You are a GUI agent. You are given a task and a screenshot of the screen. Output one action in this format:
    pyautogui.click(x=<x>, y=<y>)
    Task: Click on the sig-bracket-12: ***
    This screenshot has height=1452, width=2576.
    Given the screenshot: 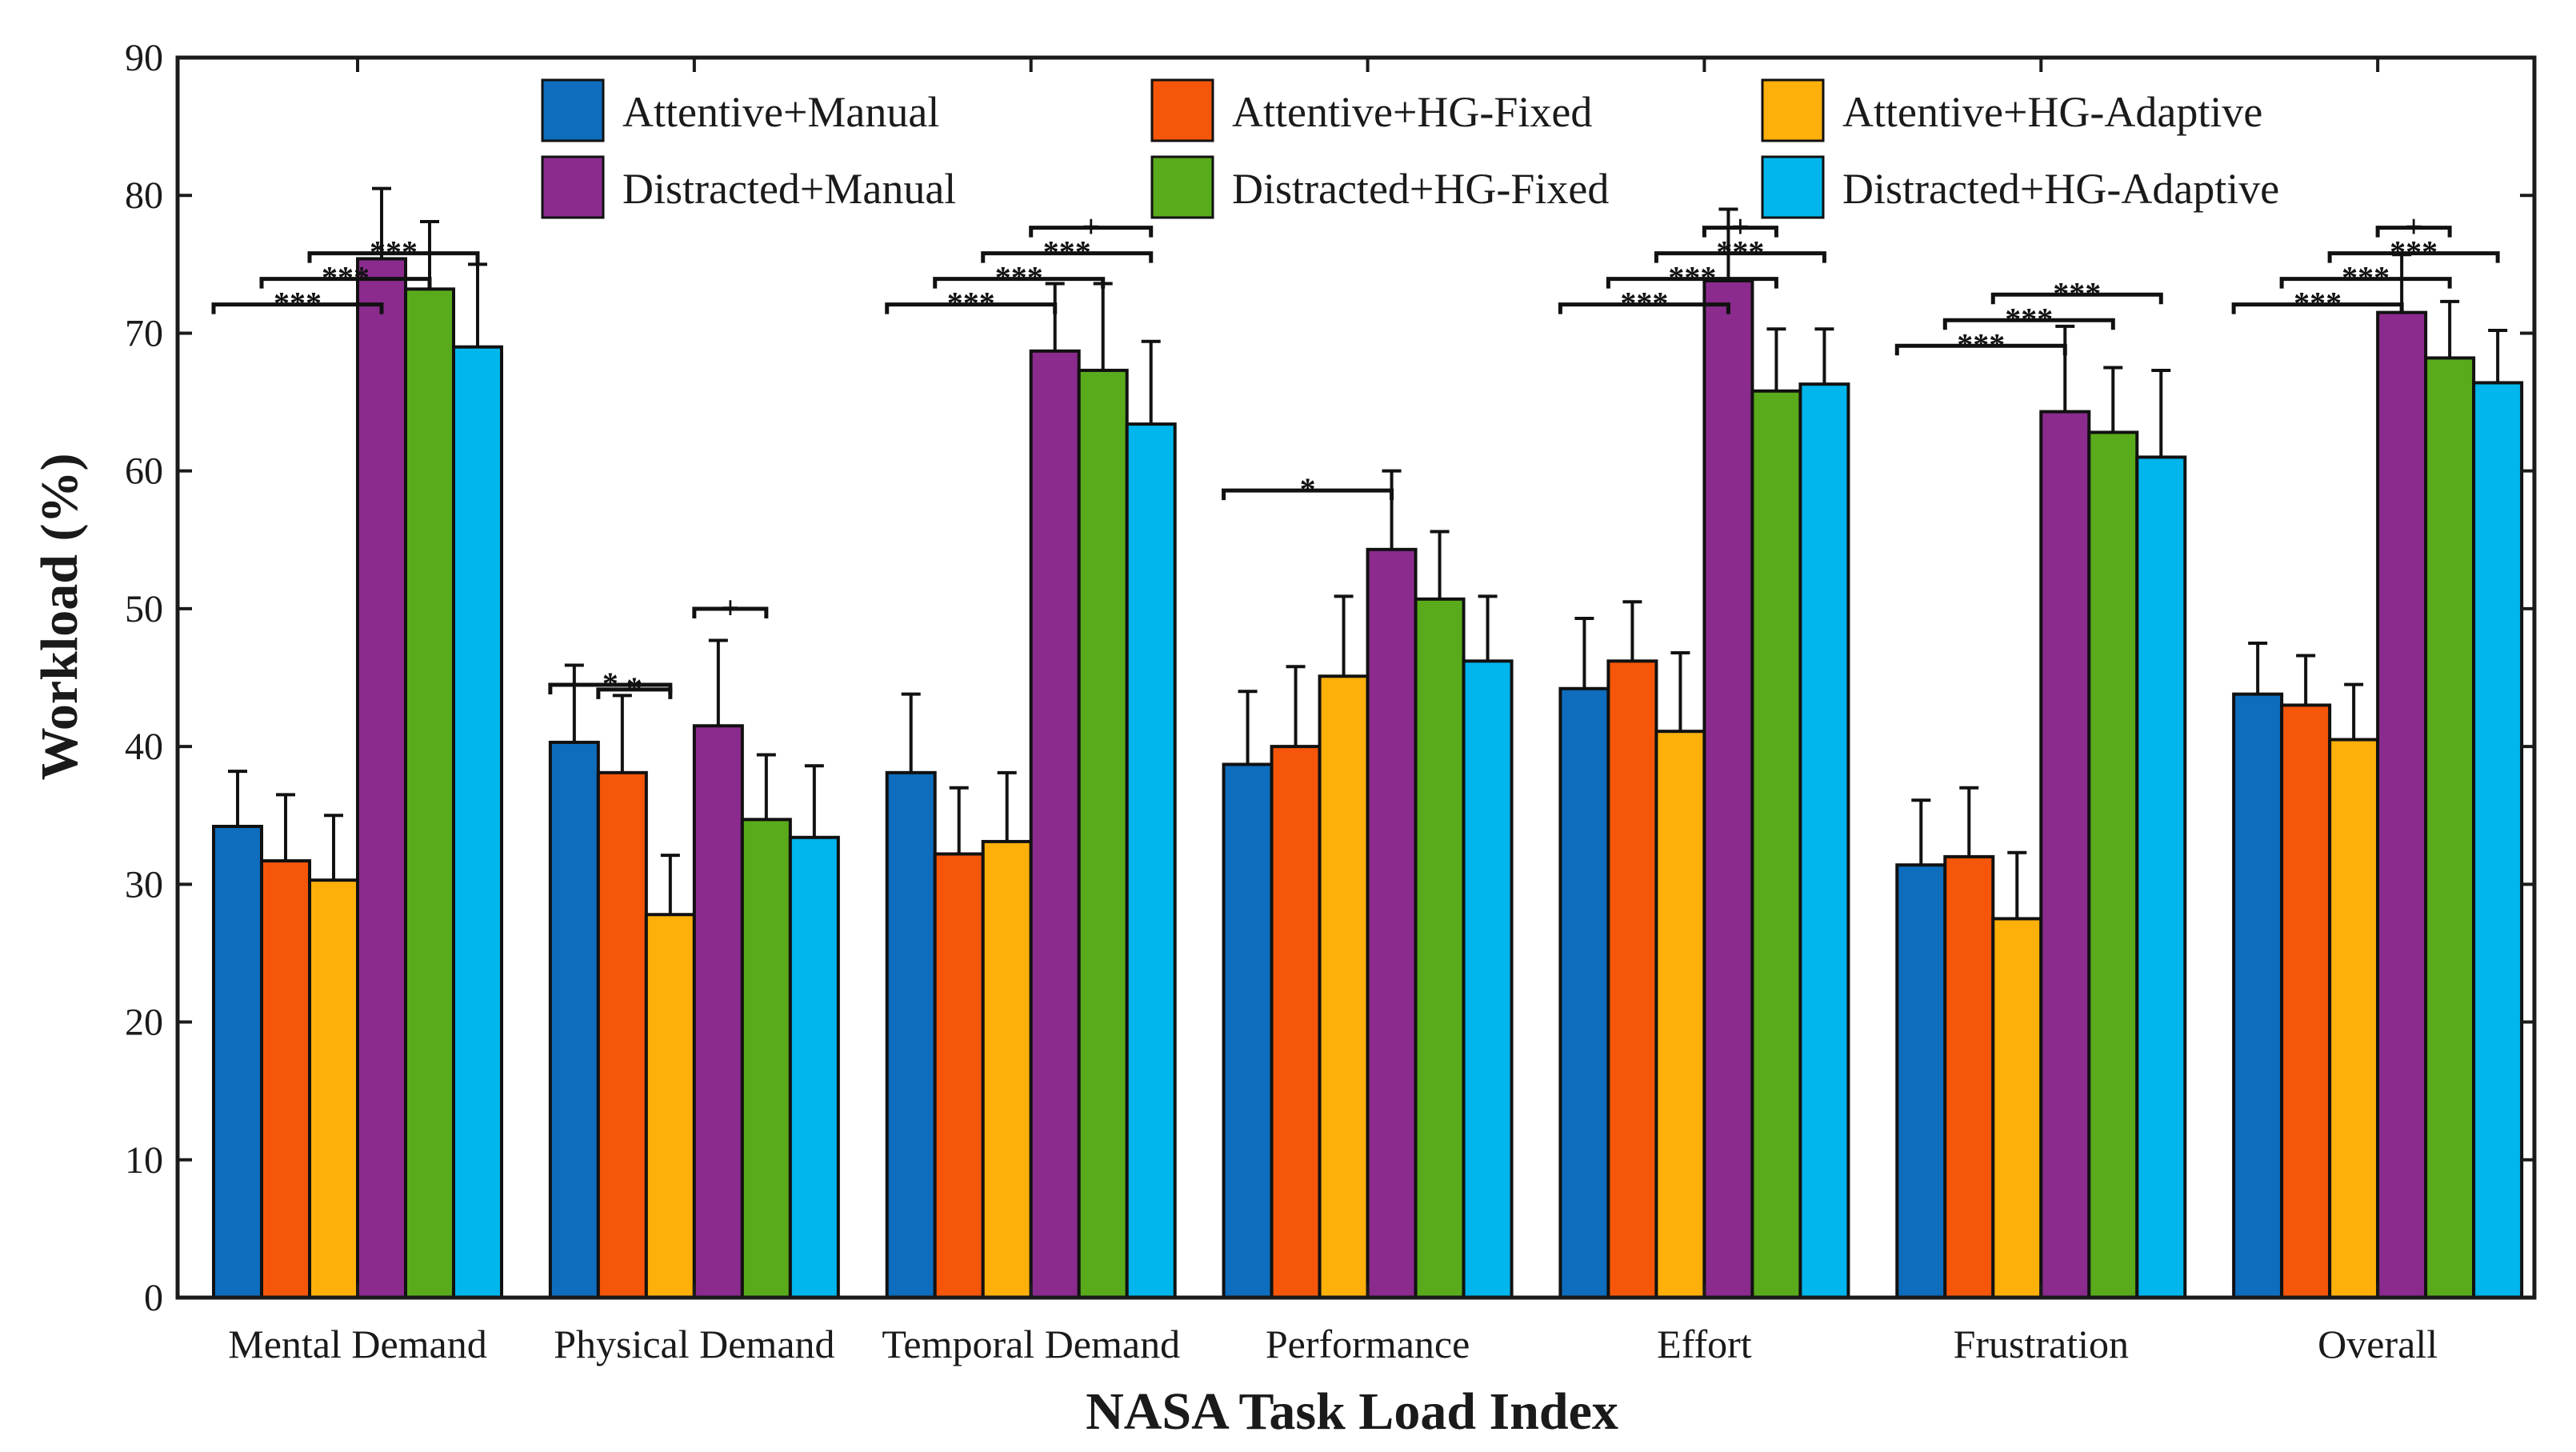 What is the action you would take?
    pyautogui.click(x=1644, y=304)
    